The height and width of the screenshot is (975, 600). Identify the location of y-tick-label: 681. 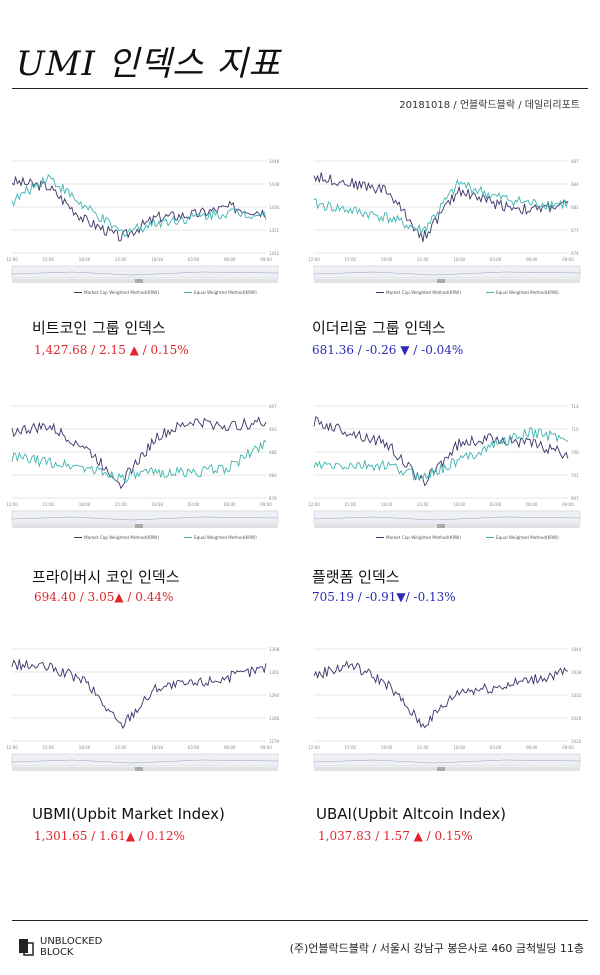
(575, 207).